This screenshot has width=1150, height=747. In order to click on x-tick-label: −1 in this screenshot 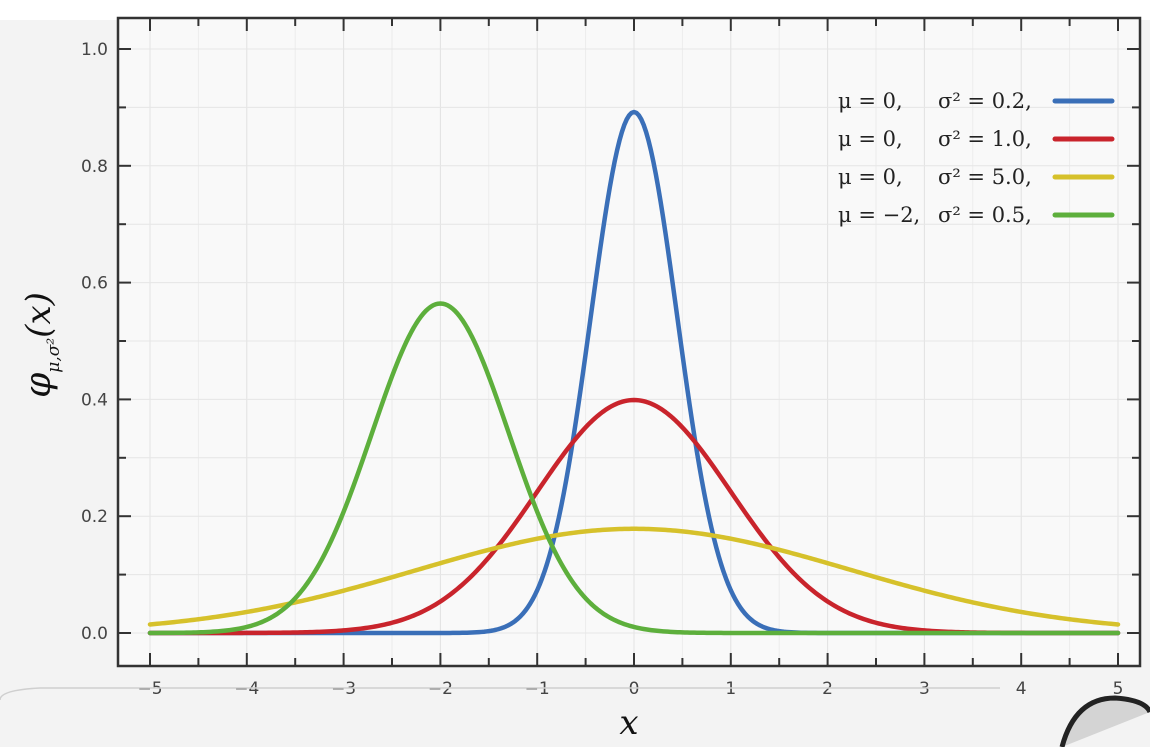, I will do `click(537, 689)`.